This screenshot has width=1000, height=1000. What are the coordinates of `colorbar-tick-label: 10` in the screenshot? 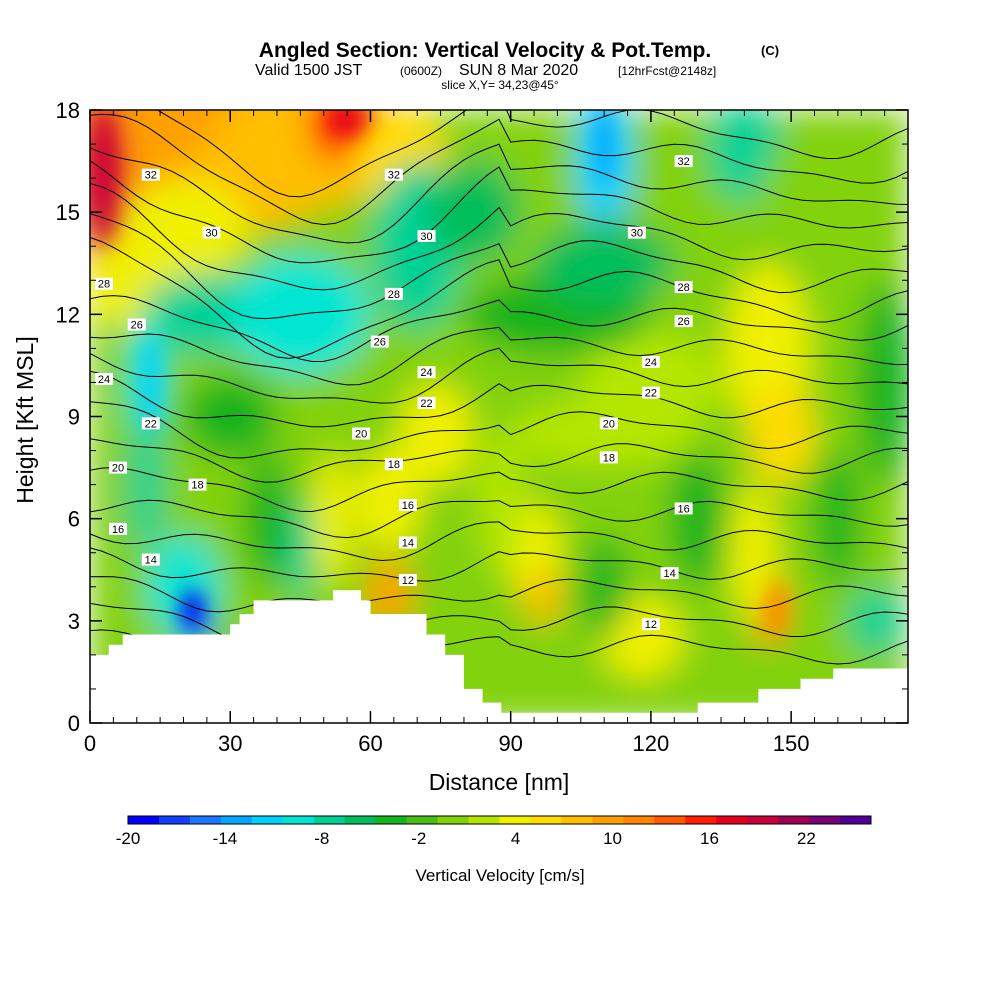 It's located at (612, 838).